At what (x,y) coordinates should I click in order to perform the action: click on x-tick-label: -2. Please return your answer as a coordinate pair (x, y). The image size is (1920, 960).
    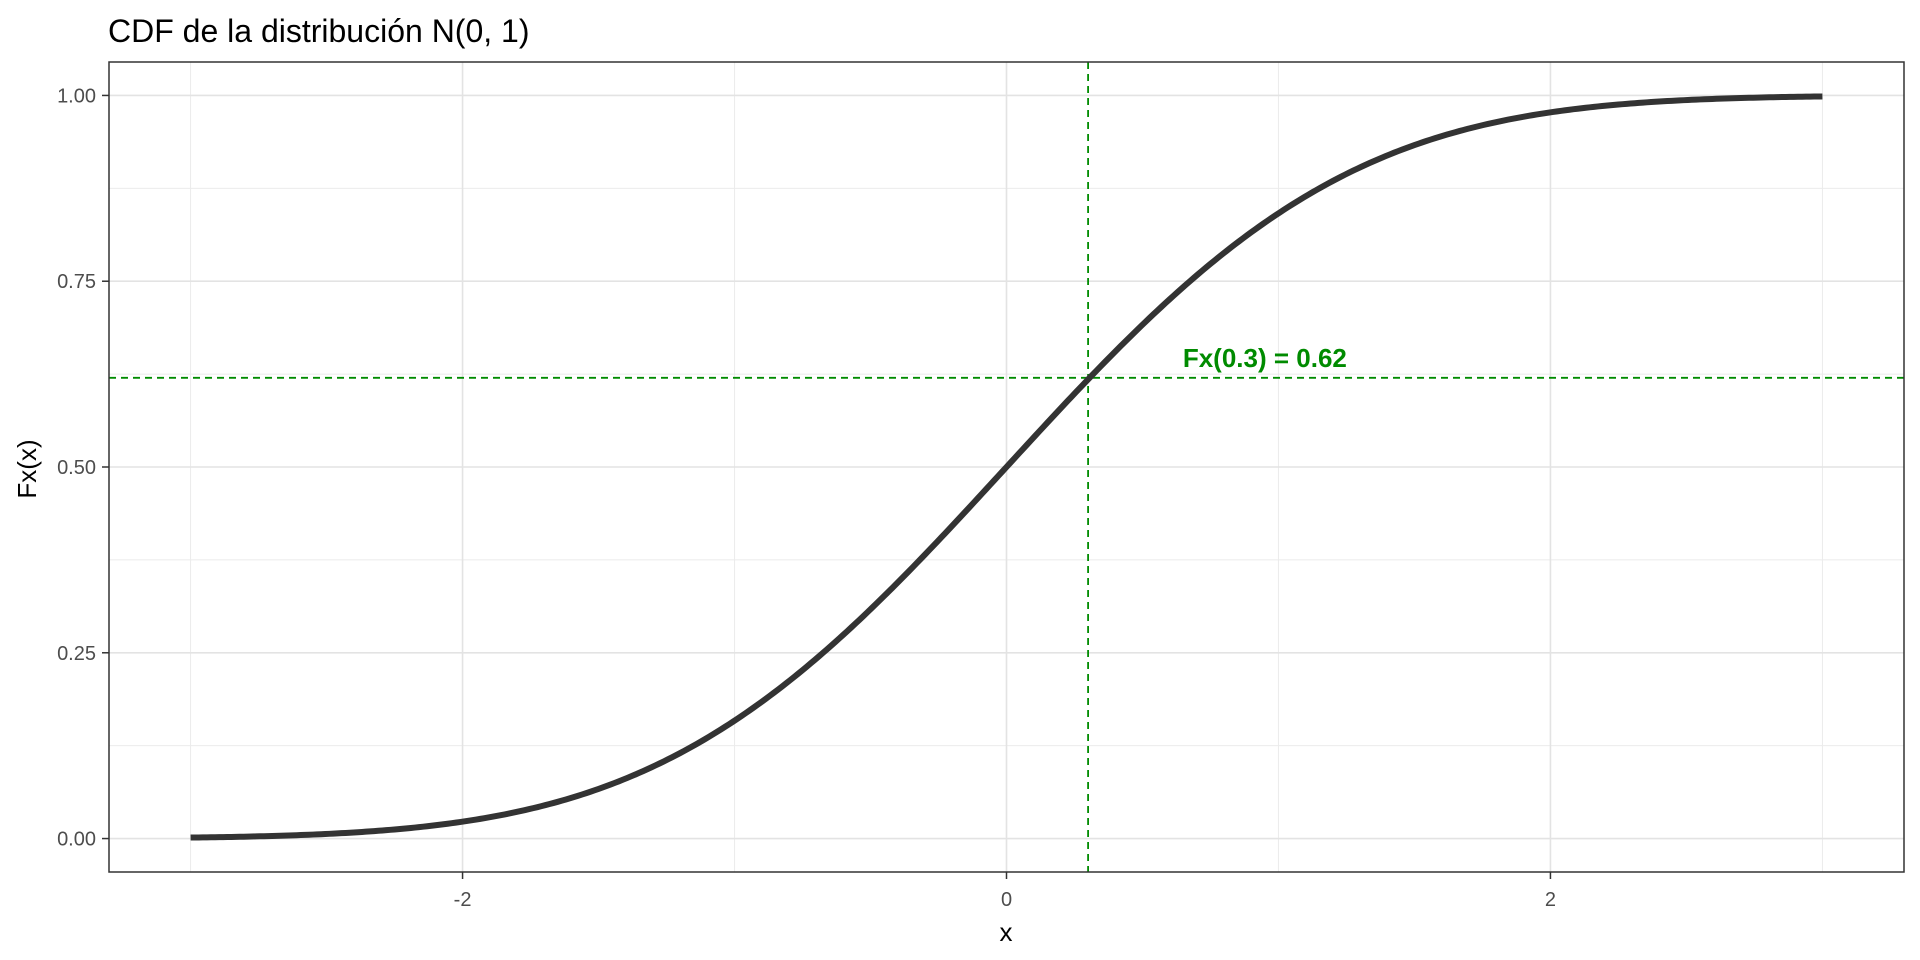
    Looking at the image, I should click on (463, 900).